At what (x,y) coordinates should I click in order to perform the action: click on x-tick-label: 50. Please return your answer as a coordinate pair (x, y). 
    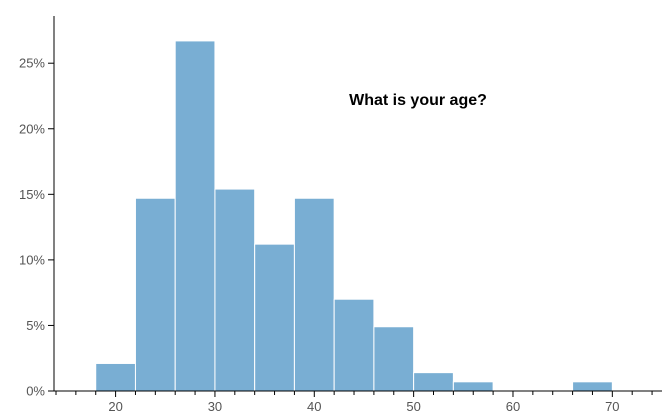
    Looking at the image, I should click on (413, 406).